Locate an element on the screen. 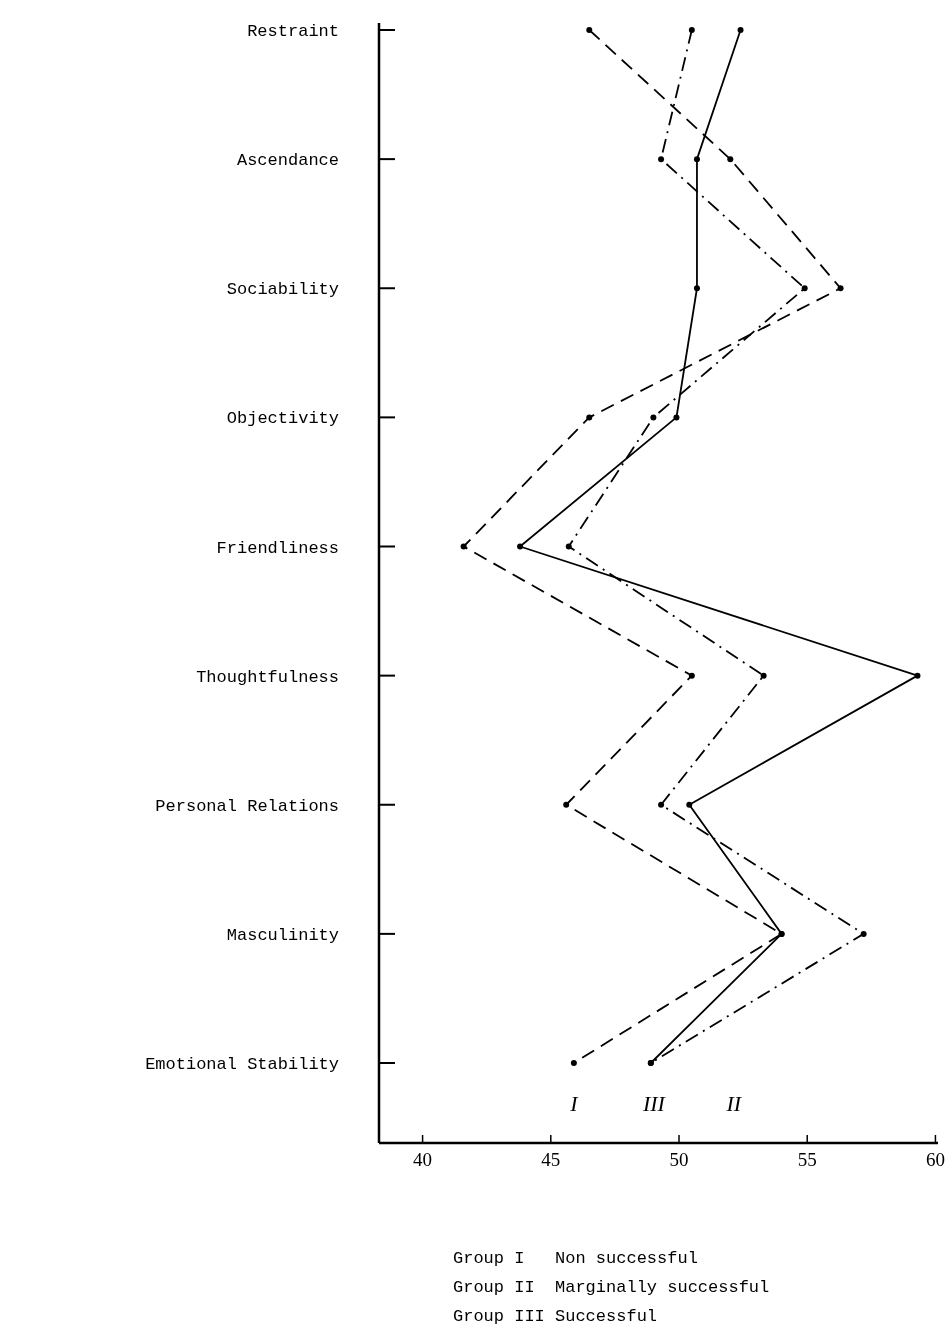 Image resolution: width=945 pixels, height=1325 pixels. y-tick-label: Personal Relations is located at coordinates (247, 806).